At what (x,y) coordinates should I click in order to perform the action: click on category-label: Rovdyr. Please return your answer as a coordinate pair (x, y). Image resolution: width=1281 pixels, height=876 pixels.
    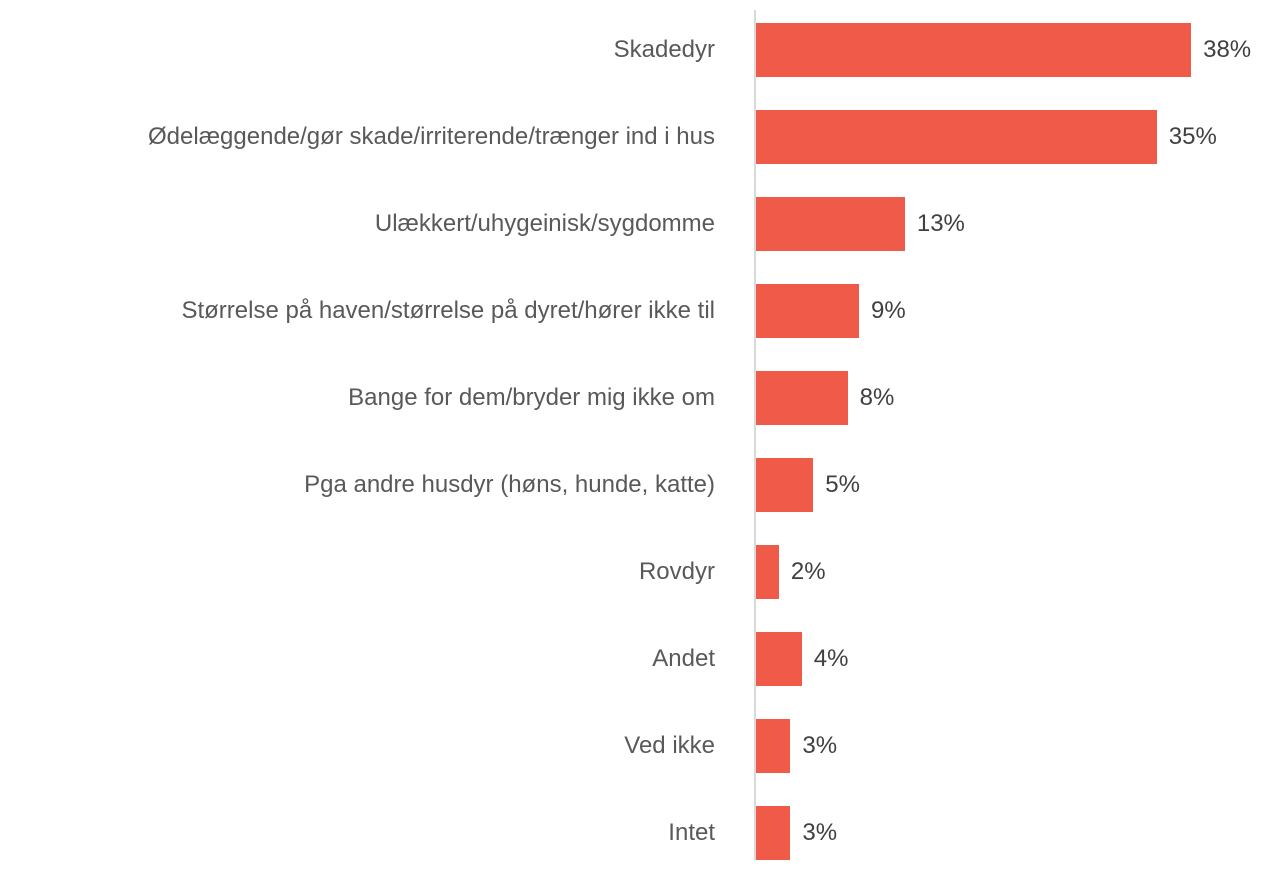
    Looking at the image, I should click on (365, 571).